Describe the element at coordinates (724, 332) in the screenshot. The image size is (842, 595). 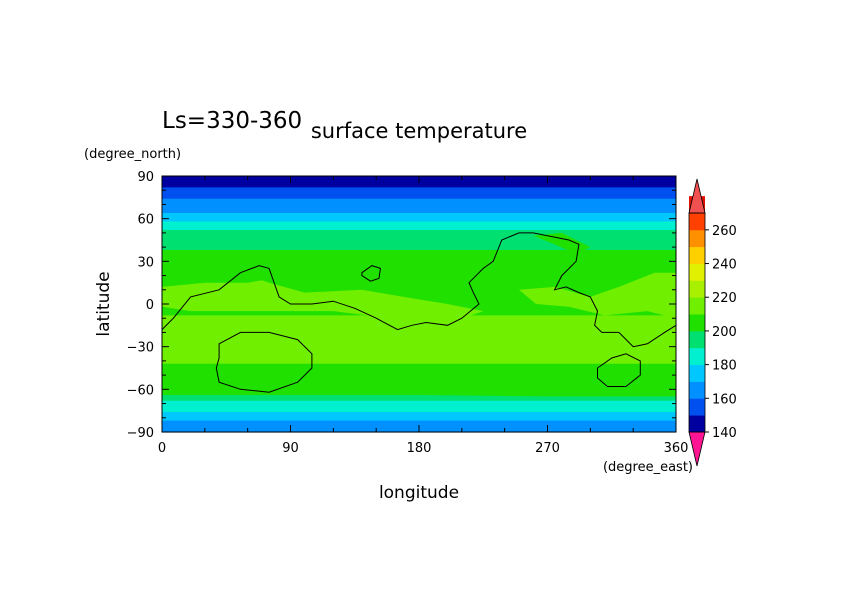
I see `colorbar-label-200: 200` at that location.